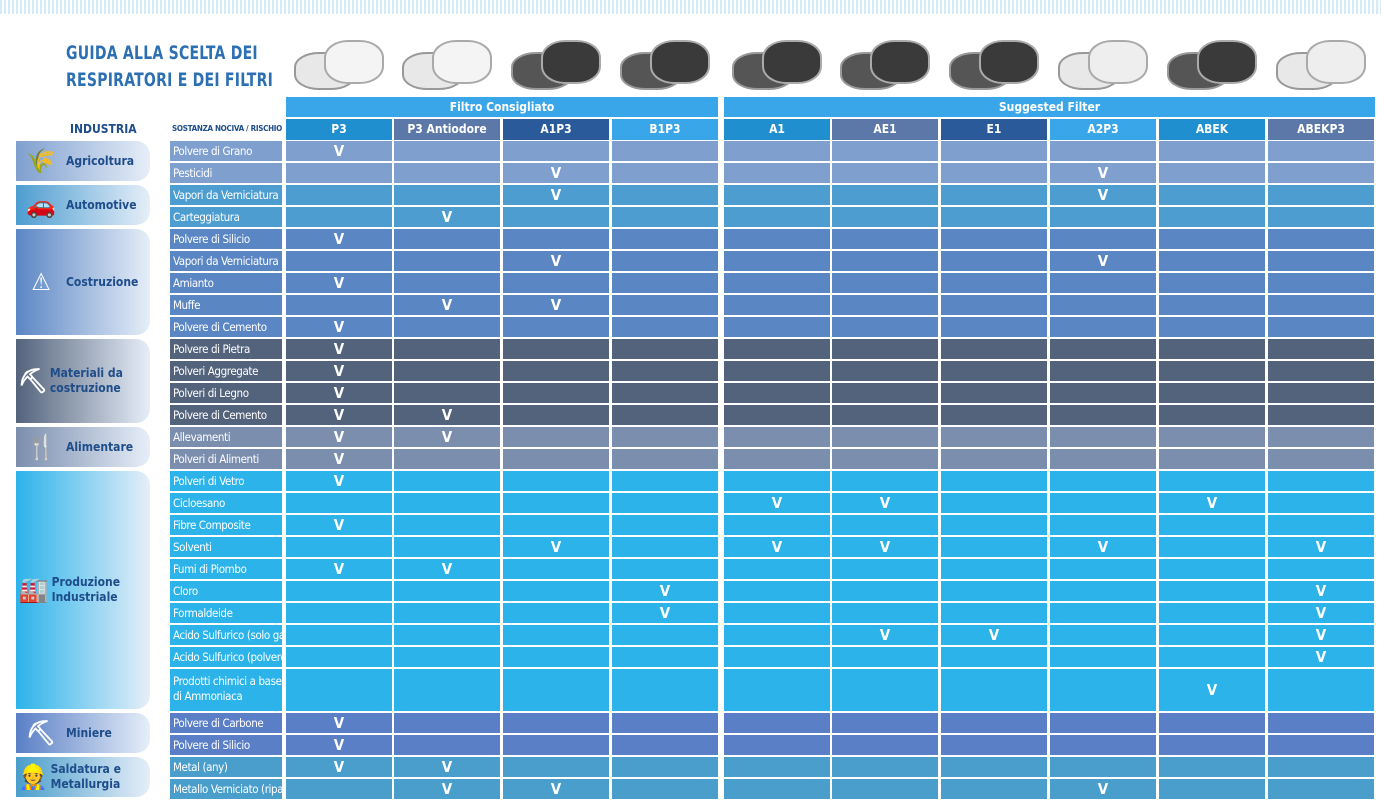  What do you see at coordinates (33, 777) in the screenshot?
I see `welder-icon: 👷` at bounding box center [33, 777].